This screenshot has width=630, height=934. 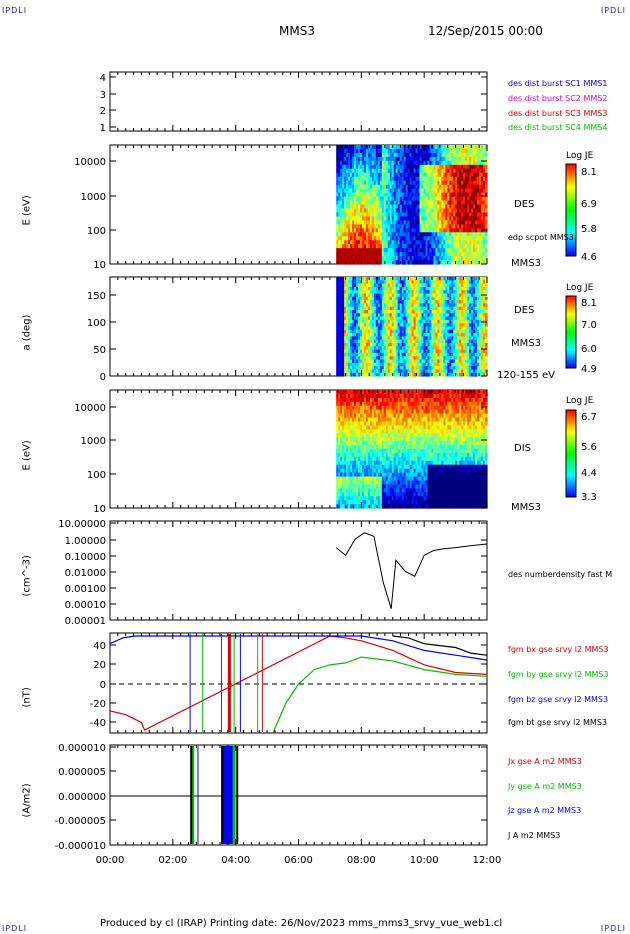 What do you see at coordinates (96, 323) in the screenshot?
I see `p3-ytick: 100` at bounding box center [96, 323].